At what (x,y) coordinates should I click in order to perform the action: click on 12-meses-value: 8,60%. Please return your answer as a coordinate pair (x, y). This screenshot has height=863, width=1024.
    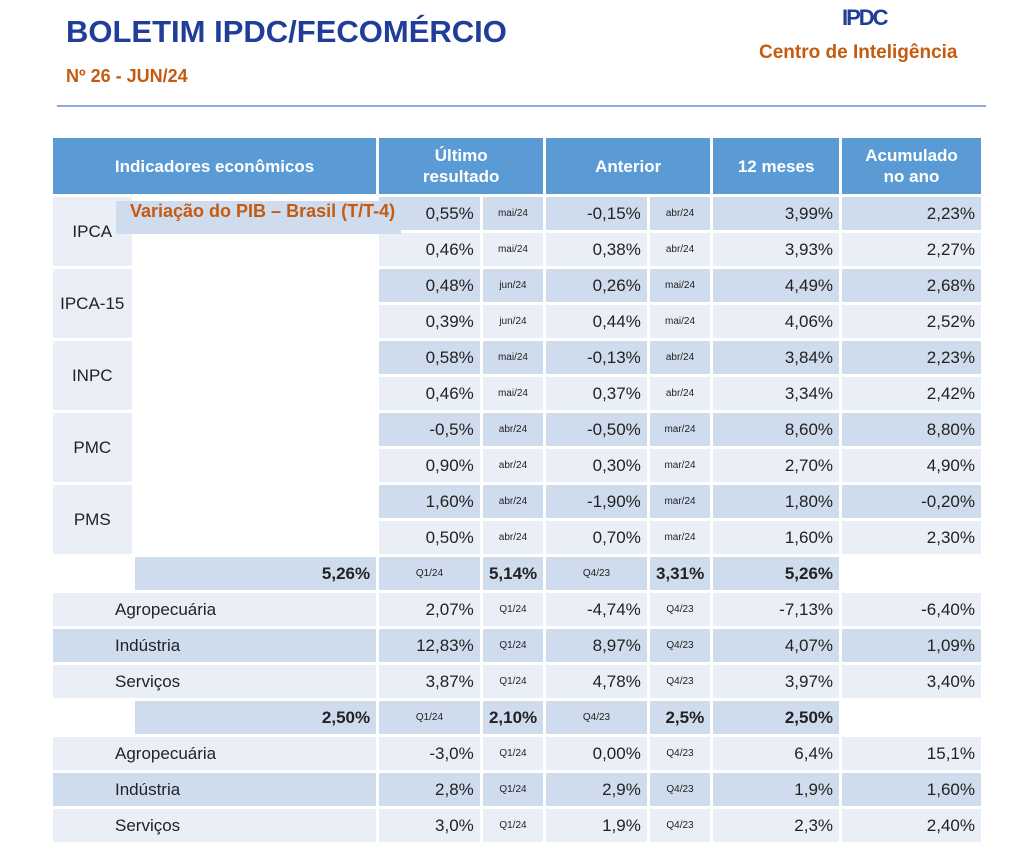
    Looking at the image, I should click on (776, 429).